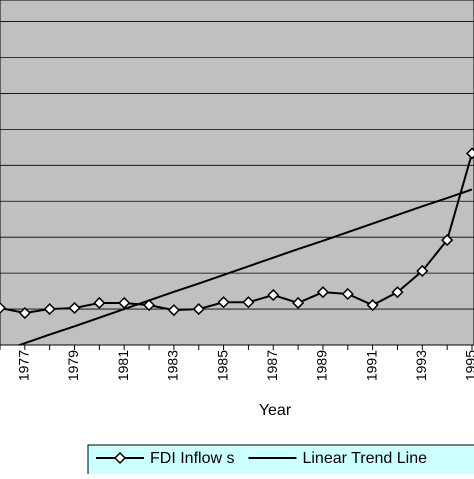 The width and height of the screenshot is (474, 479). Describe the element at coordinates (73, 365) in the screenshot. I see `x-tick-label: 1979` at that location.